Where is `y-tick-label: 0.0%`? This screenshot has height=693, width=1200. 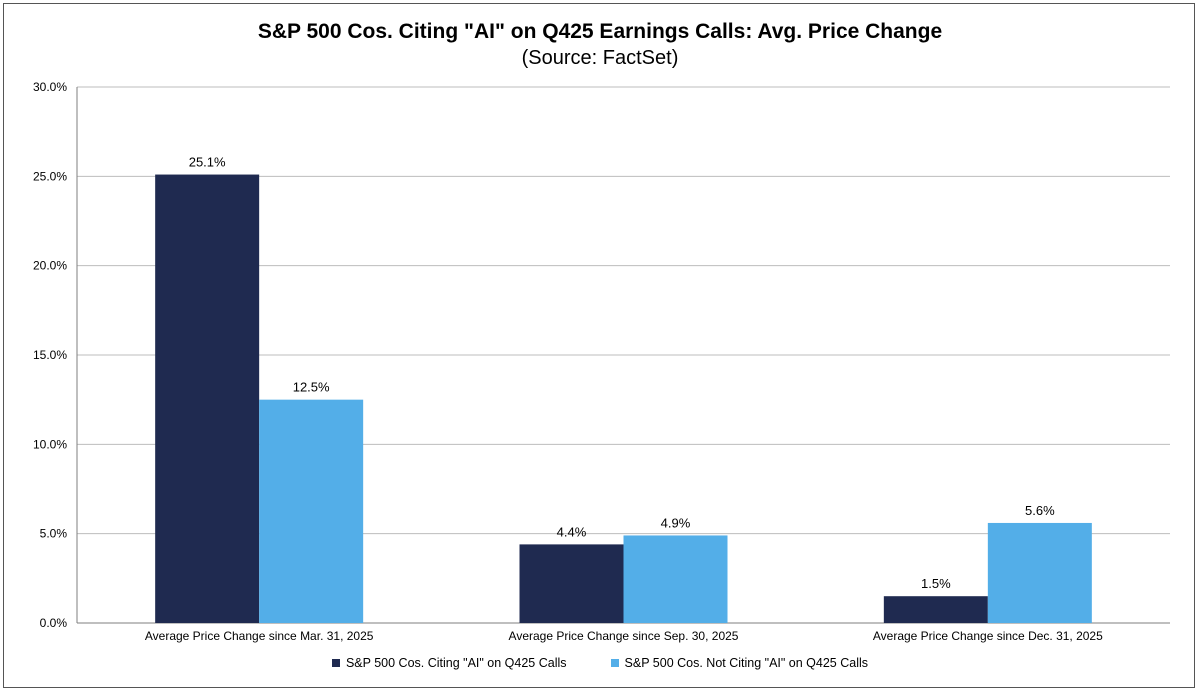 y-tick-label: 0.0% is located at coordinates (54, 623).